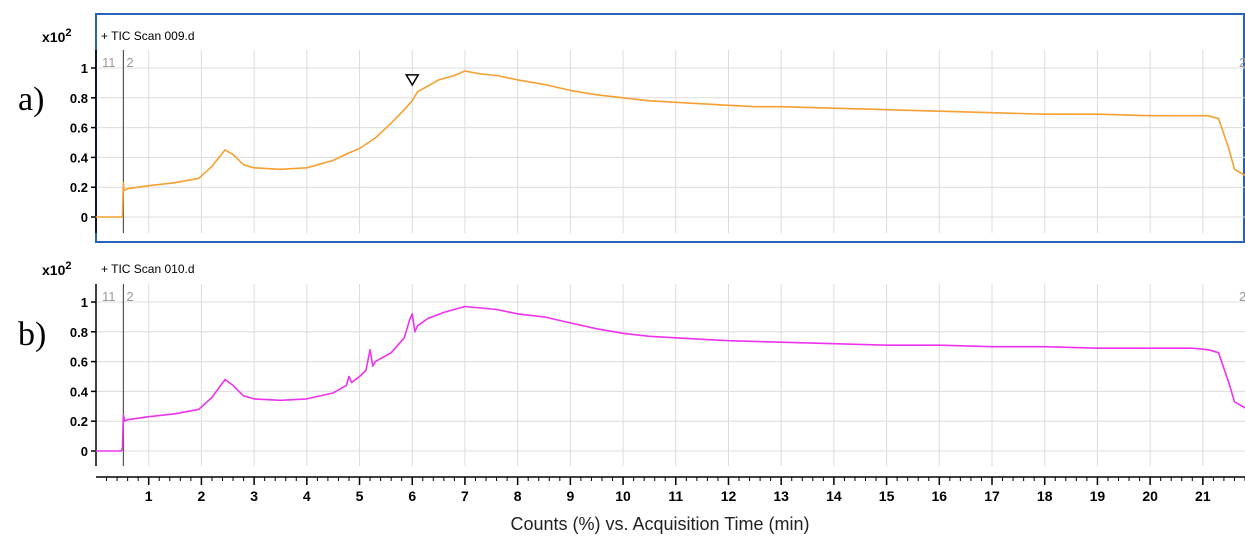  What do you see at coordinates (360, 496) in the screenshot?
I see `x-tick-label: 5` at bounding box center [360, 496].